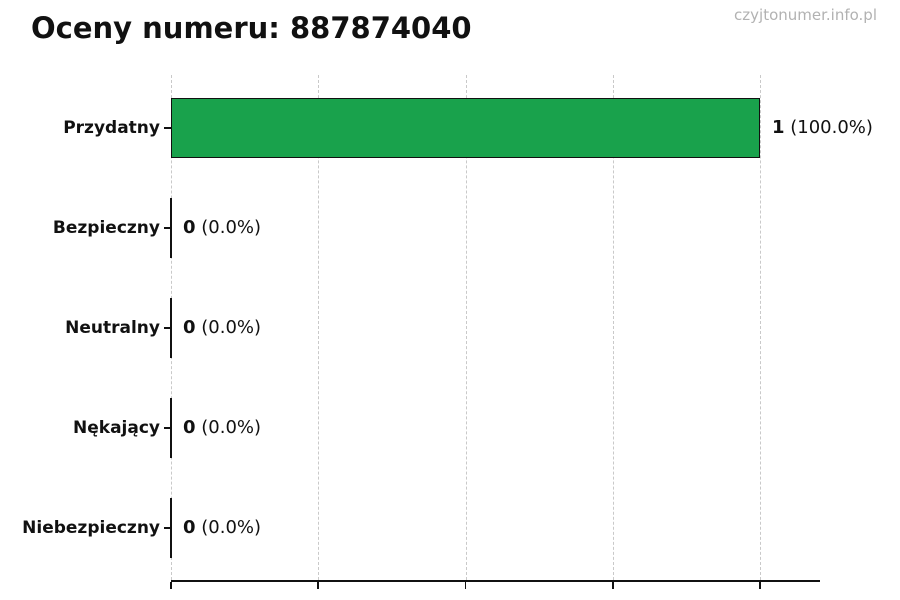 This screenshot has height=600, width=900. What do you see at coordinates (828, 128) in the screenshot?
I see `bar-percent: (100.0%)` at bounding box center [828, 128].